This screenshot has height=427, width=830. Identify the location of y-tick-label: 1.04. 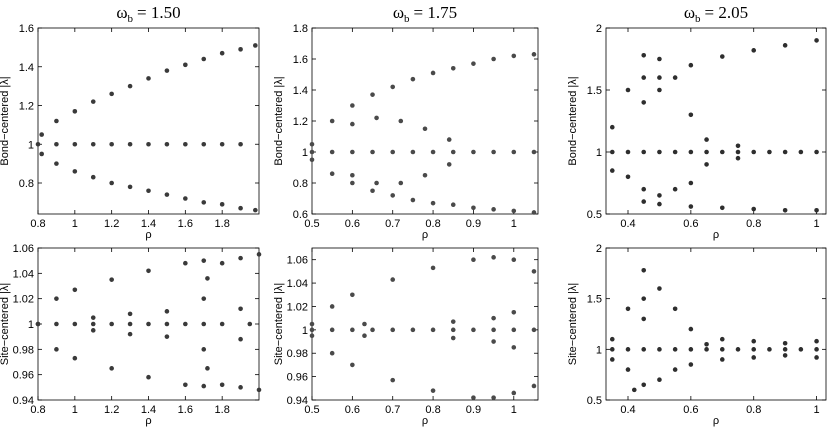
(297, 284).